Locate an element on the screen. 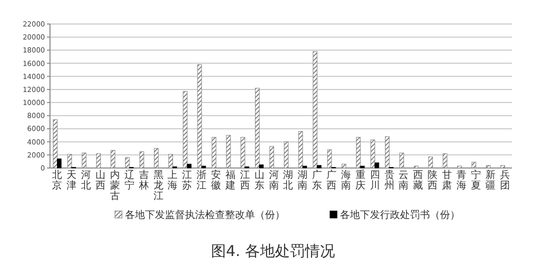 This screenshot has width=546, height=273. x-tick-label: 陕西 is located at coordinates (433, 180).